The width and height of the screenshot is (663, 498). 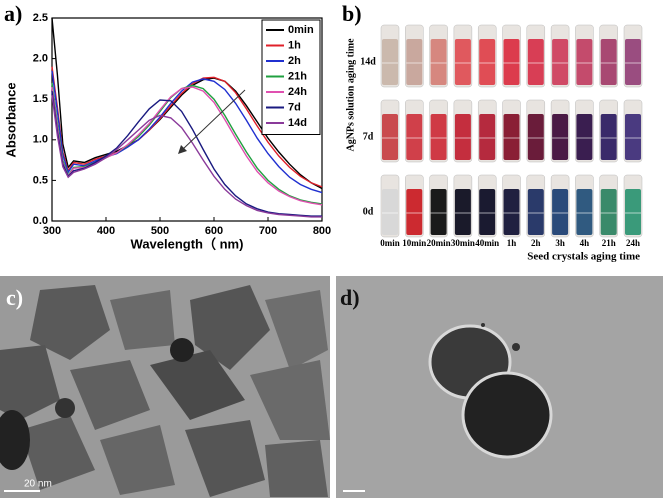 What do you see at coordinates (294, 45) in the screenshot?
I see `legend-label: 1h` at bounding box center [294, 45].